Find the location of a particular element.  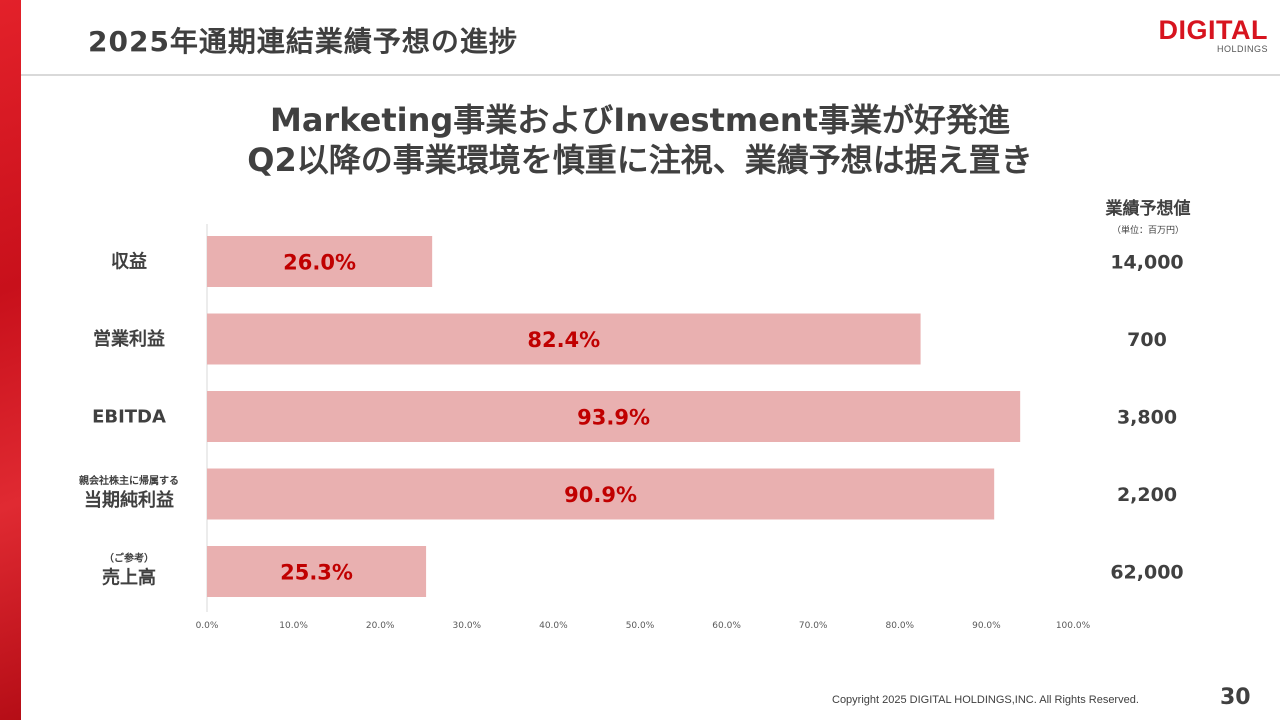

forecast-value-4: 62,000 is located at coordinates (1146, 573).